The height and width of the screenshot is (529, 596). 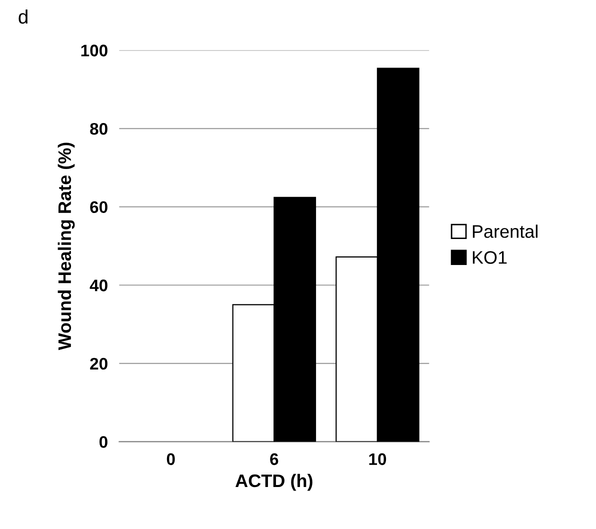 I want to click on y-tick-label: 20, so click(x=99, y=364).